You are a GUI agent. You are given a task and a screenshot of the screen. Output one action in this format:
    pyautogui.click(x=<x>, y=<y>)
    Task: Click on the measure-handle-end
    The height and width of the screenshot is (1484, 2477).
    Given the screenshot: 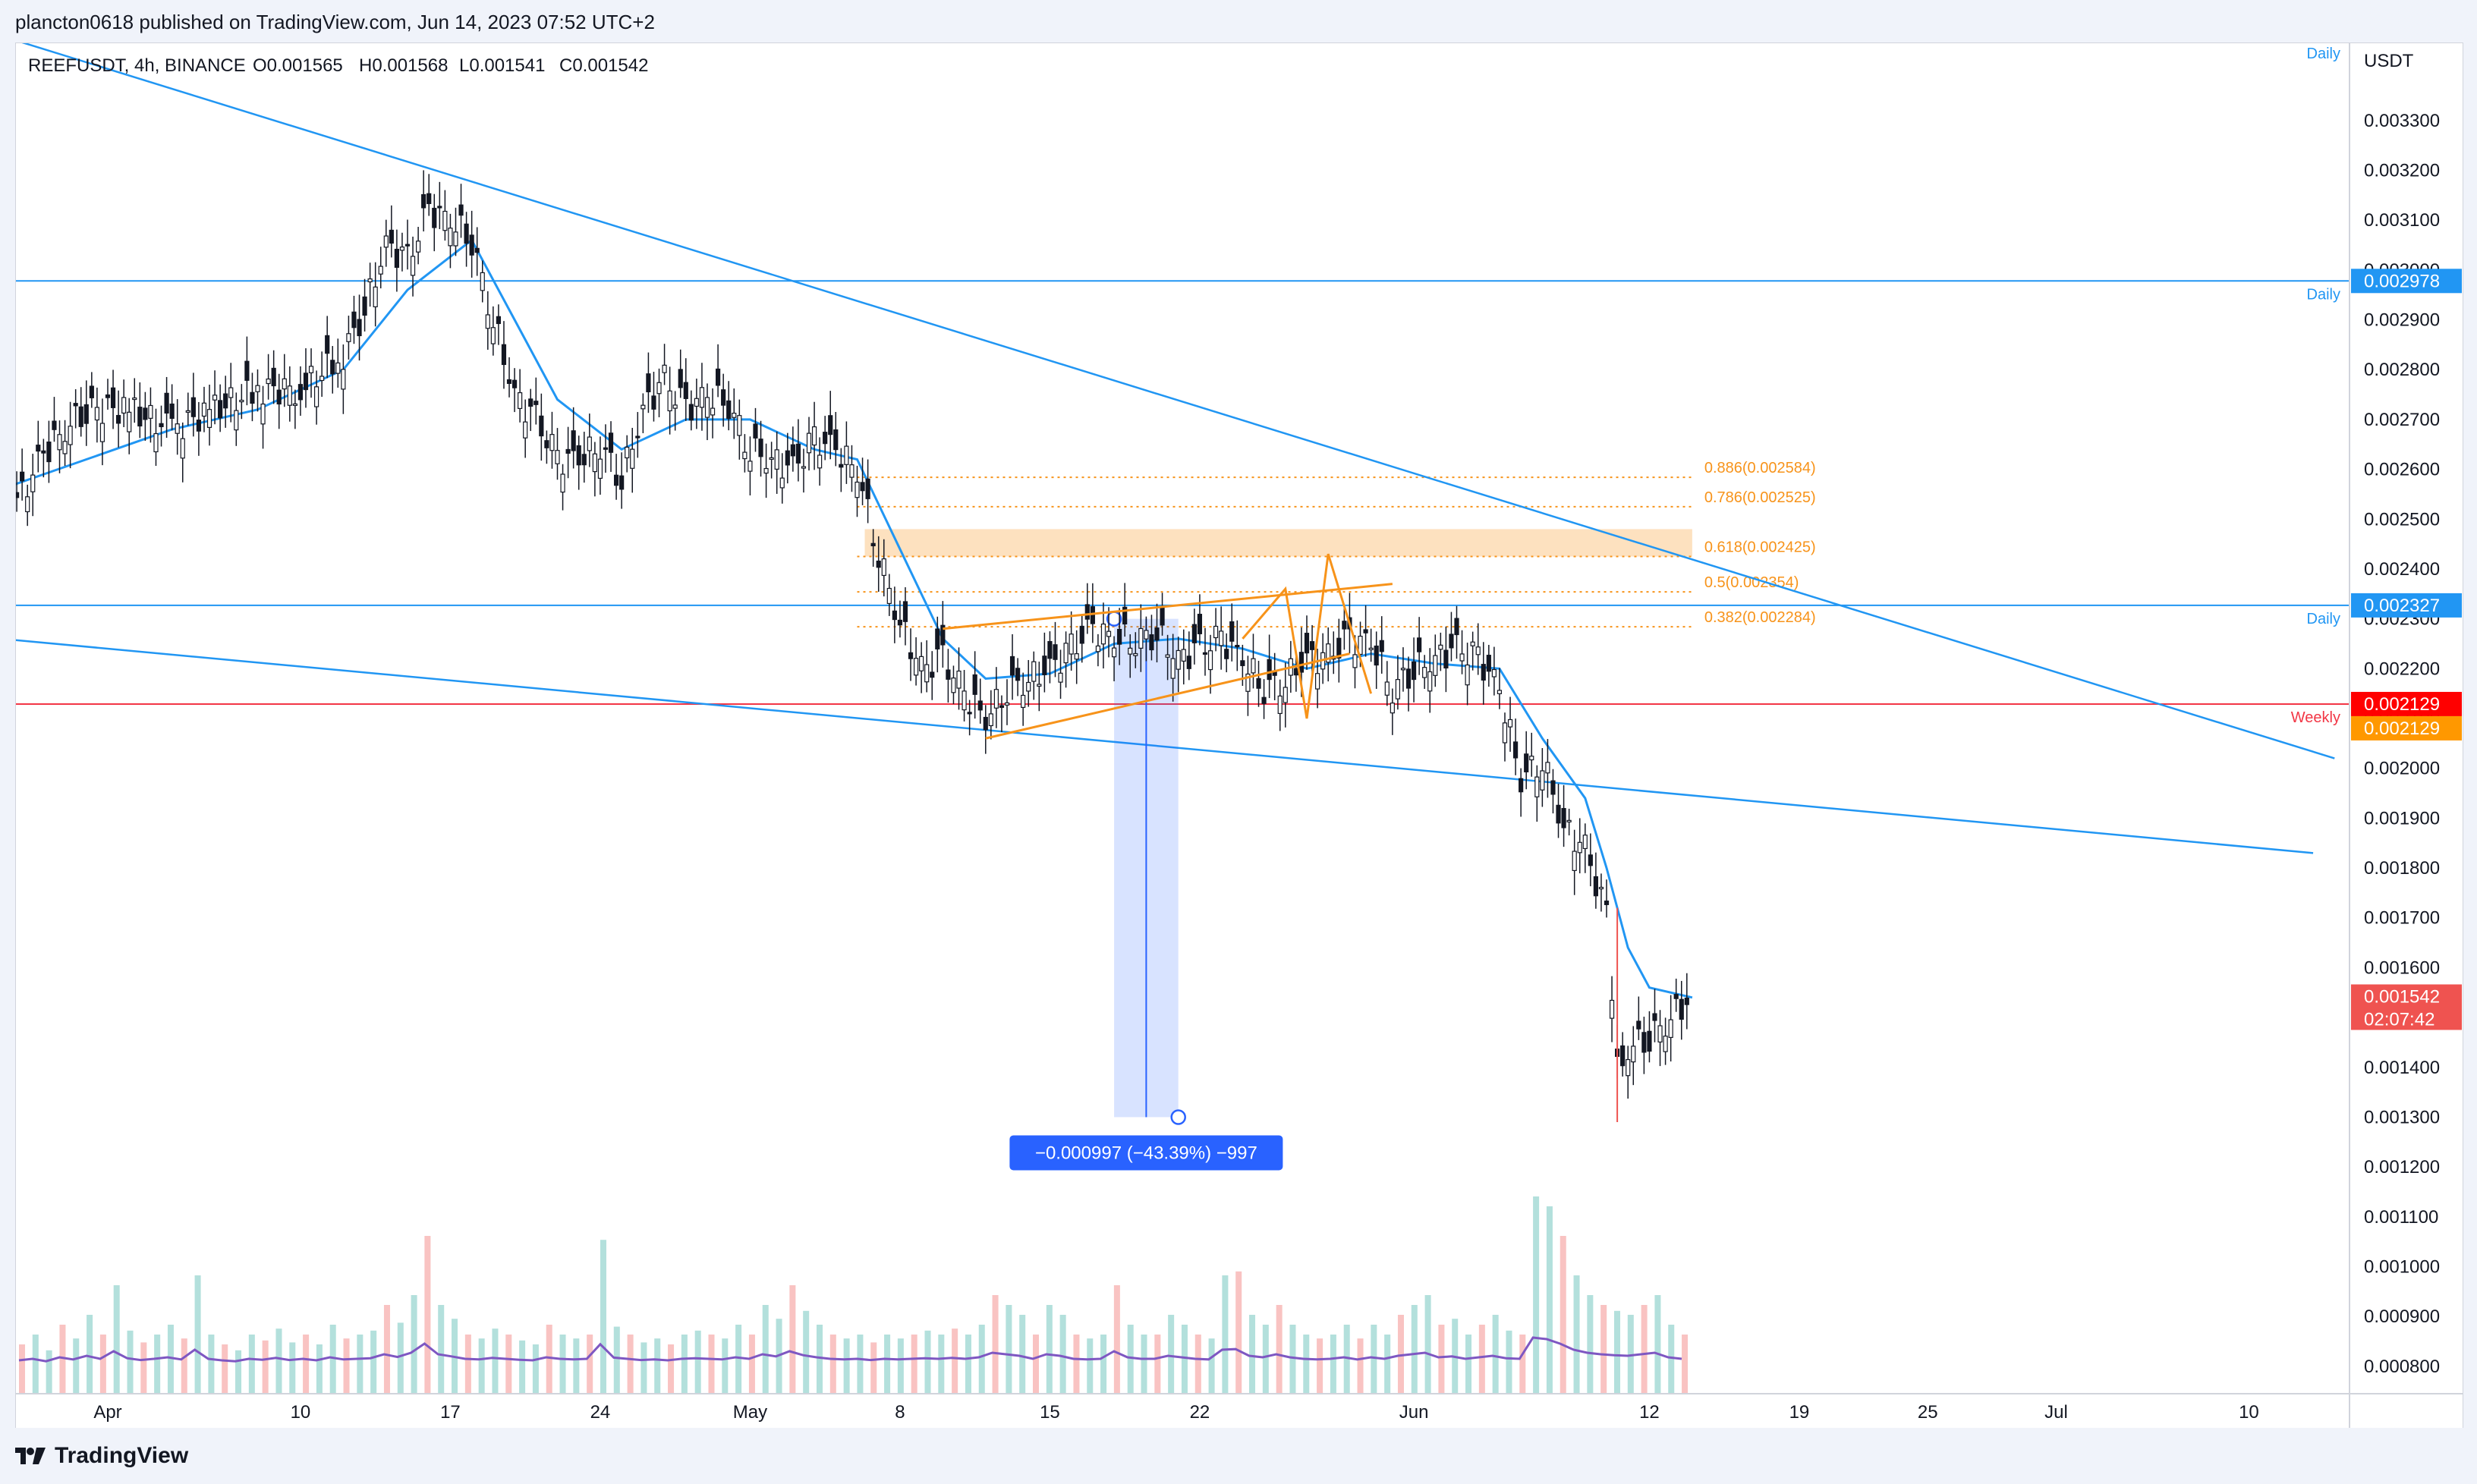 What is the action you would take?
    pyautogui.click(x=1178, y=1117)
    